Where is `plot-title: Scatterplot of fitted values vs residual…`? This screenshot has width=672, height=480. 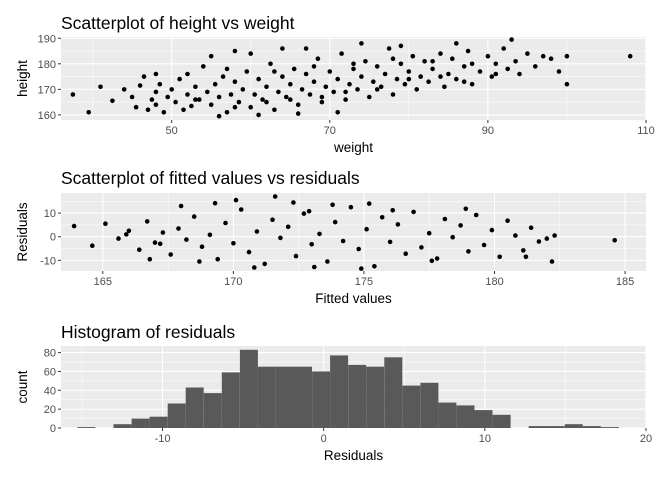
plot-title: Scatterplot of fitted values vs residual… is located at coordinates (210, 178).